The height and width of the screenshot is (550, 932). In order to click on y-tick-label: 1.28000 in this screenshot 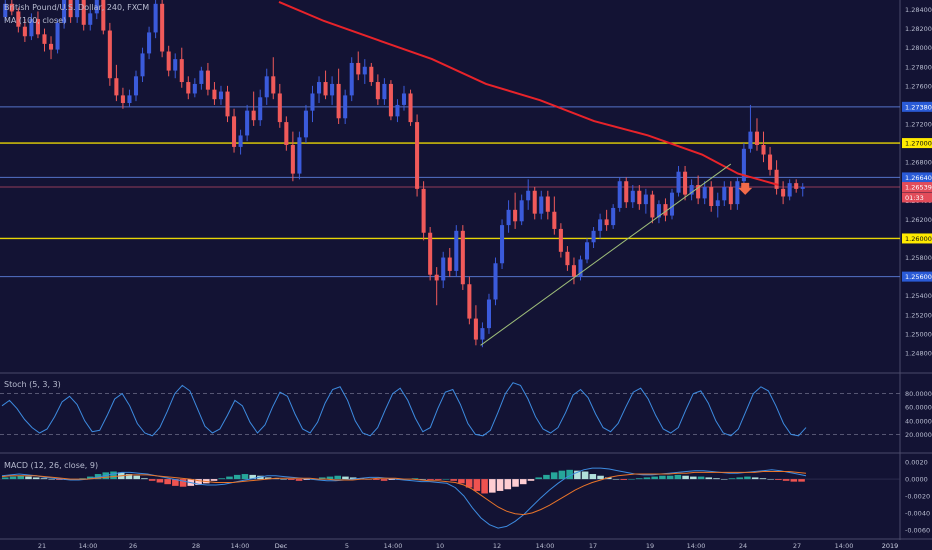, I will do `click(918, 48)`.